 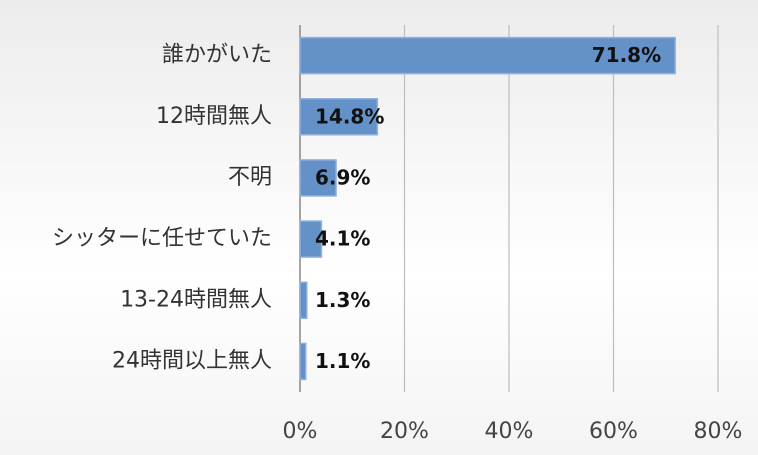 I want to click on value-label: 1.3%, so click(x=342, y=300).